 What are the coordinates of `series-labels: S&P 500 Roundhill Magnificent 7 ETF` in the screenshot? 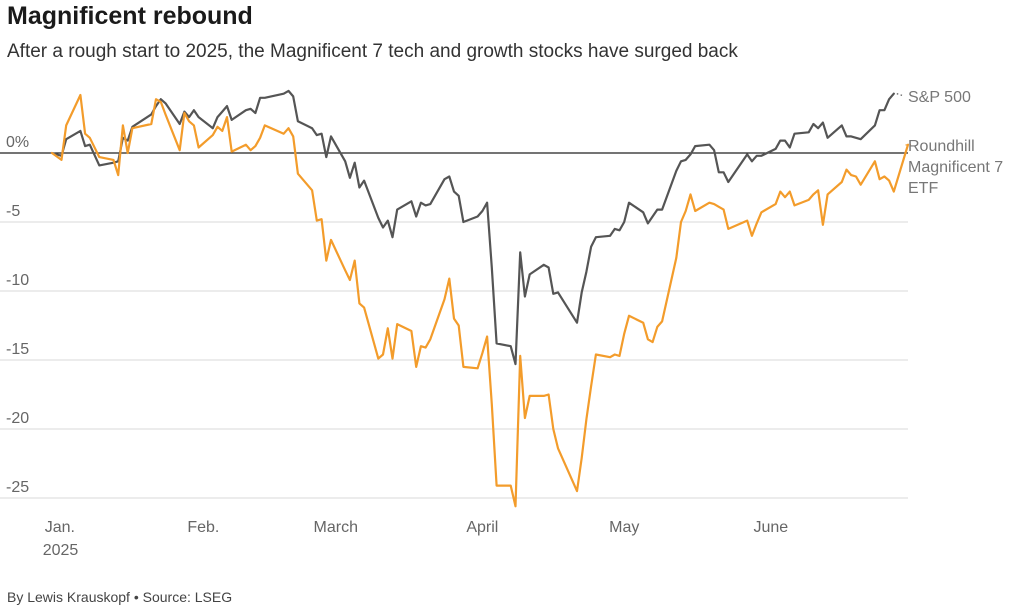 It's located at (949, 143).